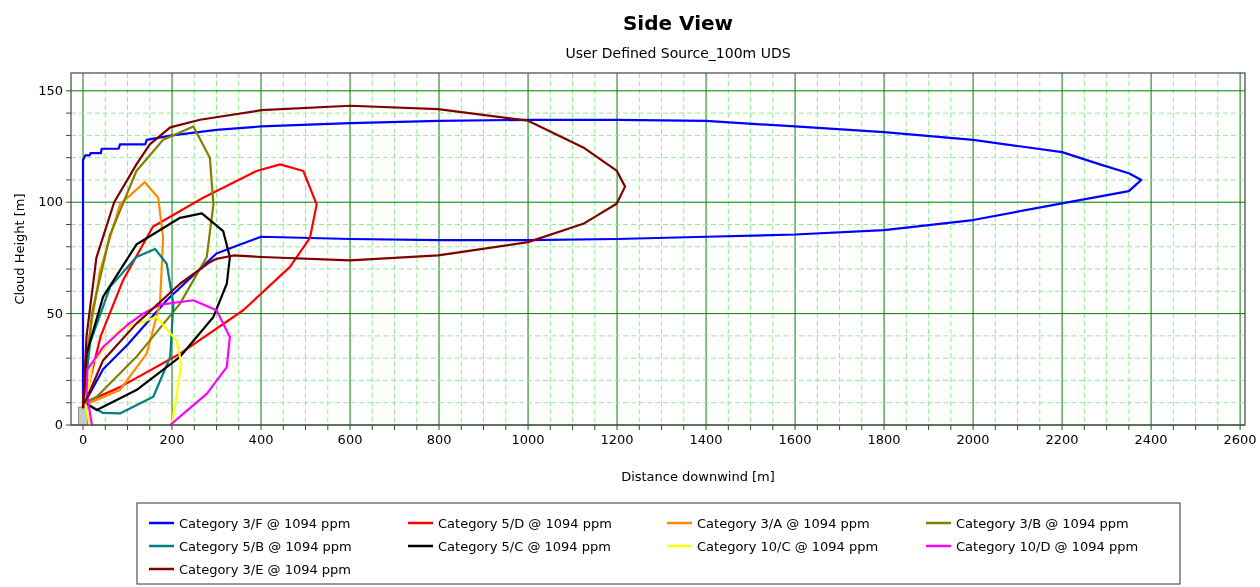 This screenshot has width=1260, height=587. Describe the element at coordinates (525, 523) in the screenshot. I see `legend-label: Category 5/D @ 1094 ppm` at that location.